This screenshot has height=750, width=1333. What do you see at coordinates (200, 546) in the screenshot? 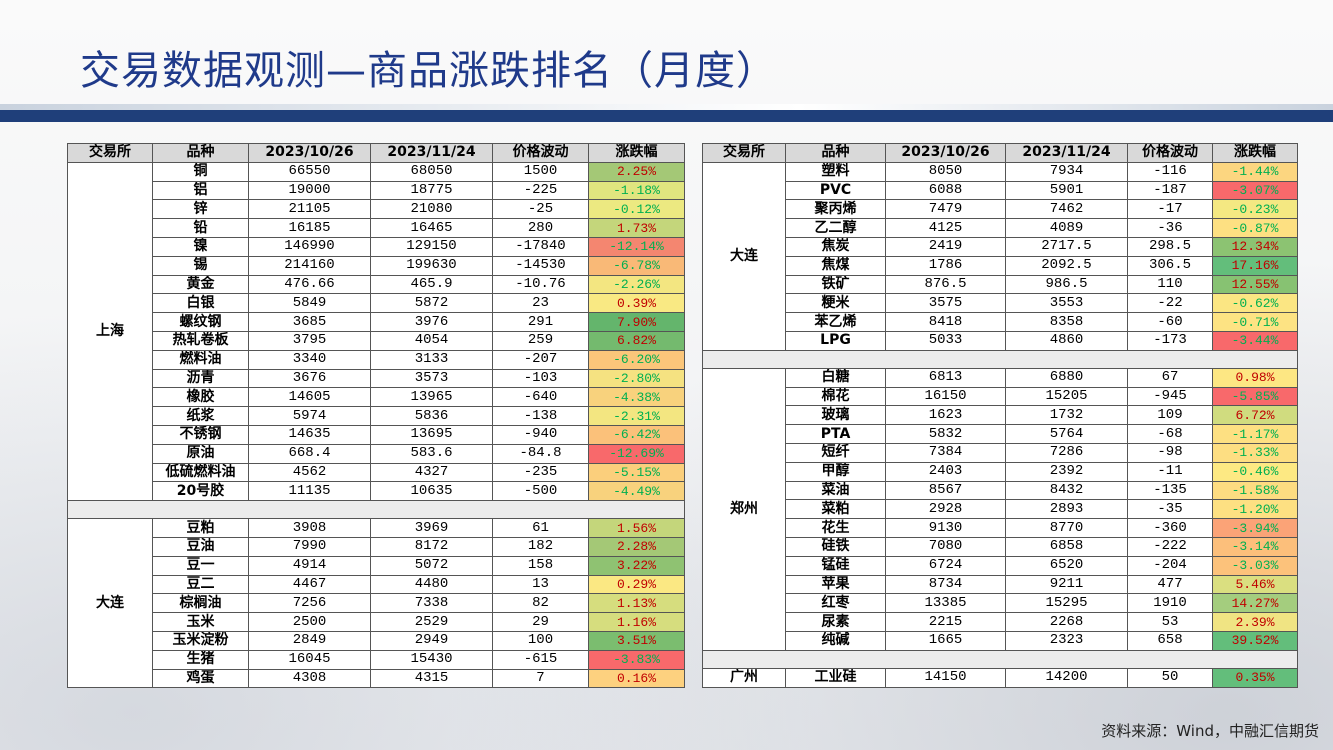
I see `variety-cell: 豆油` at bounding box center [200, 546].